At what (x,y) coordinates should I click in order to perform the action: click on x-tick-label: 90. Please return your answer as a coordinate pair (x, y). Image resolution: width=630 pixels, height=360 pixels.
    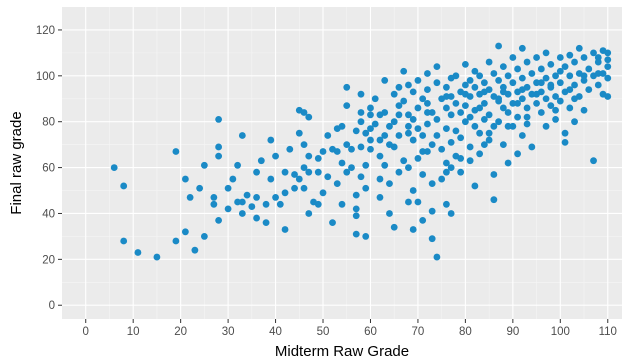
    Looking at the image, I should click on (512, 332).